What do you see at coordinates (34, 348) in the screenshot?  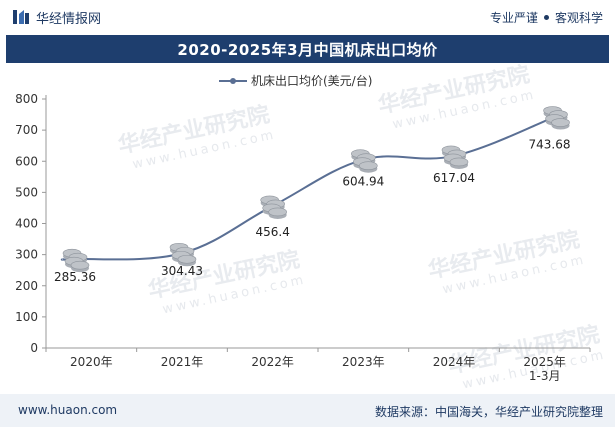 I see `y-tick-label: 0` at bounding box center [34, 348].